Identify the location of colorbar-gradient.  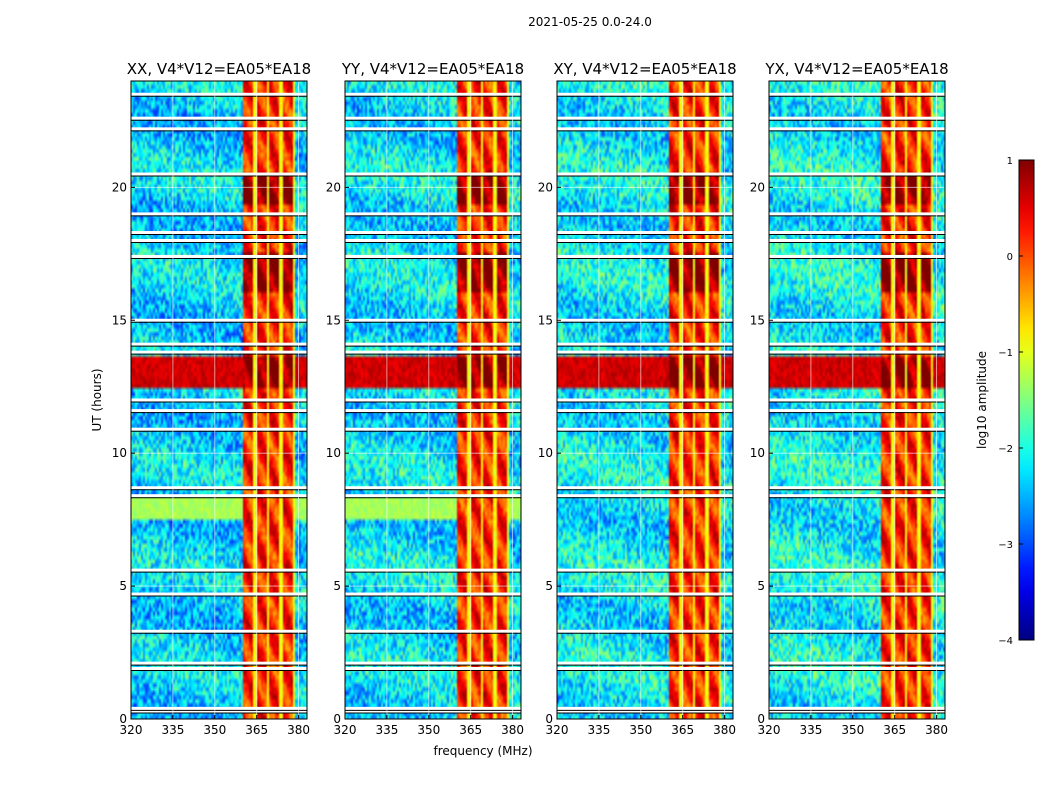
(1026, 400).